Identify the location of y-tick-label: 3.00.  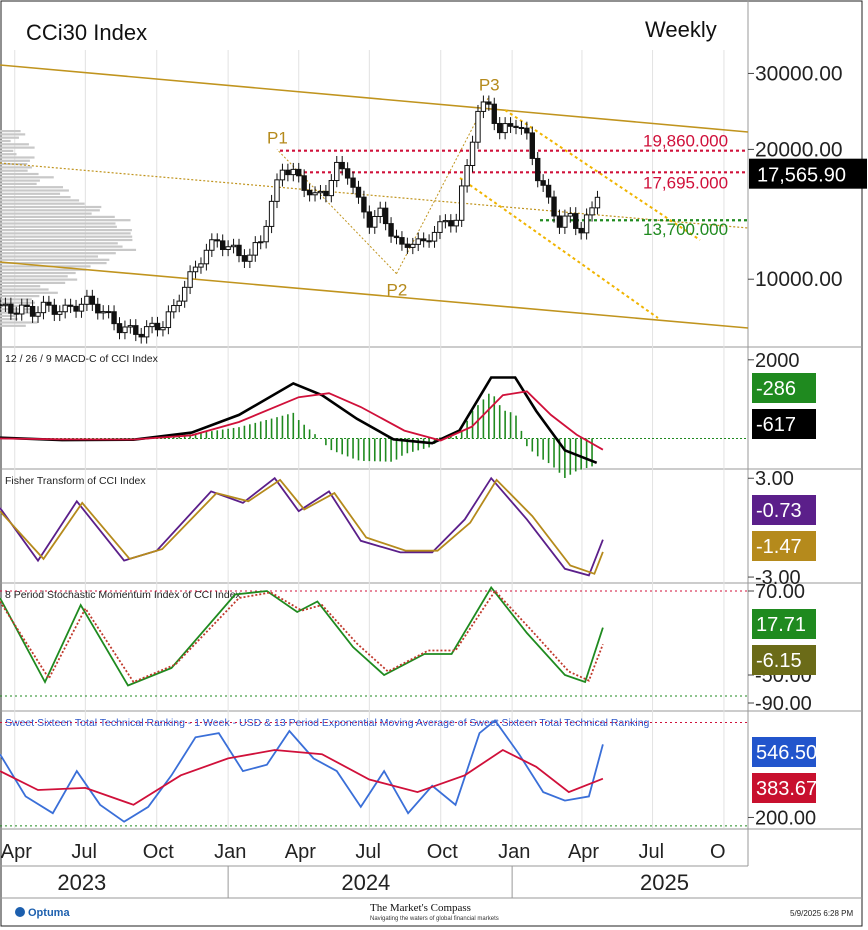
(774, 479).